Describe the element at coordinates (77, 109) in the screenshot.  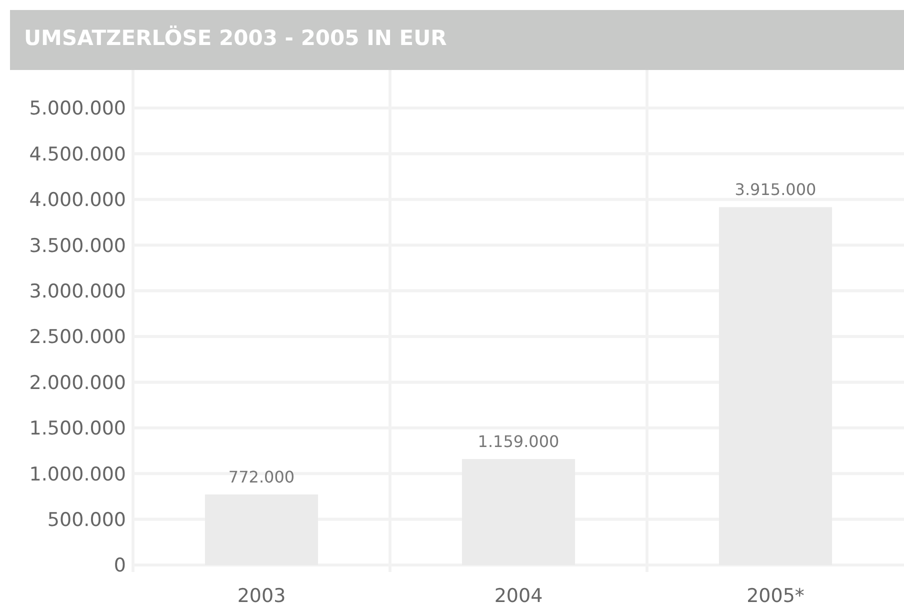
I see `y-tick-label: 5.000.000` at that location.